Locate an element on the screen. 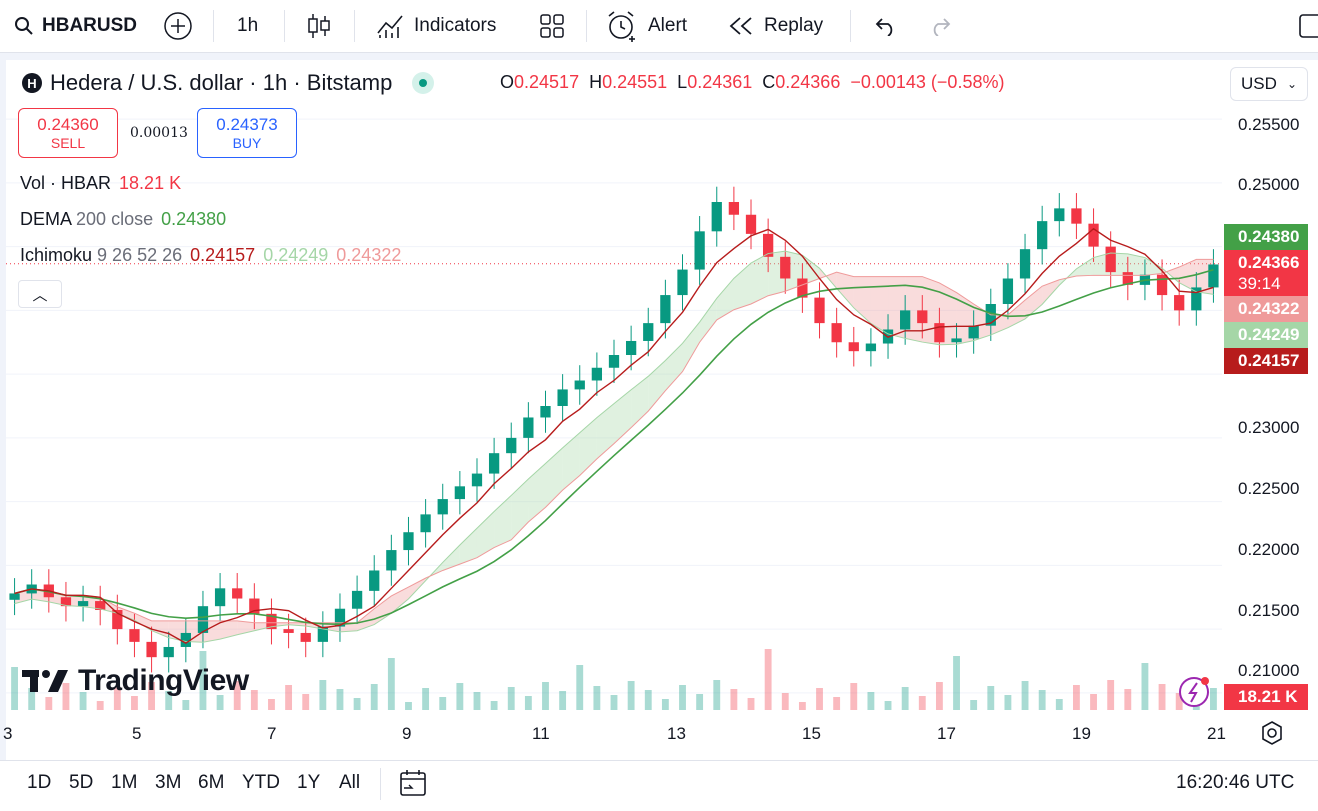 The width and height of the screenshot is (1318, 811). utc-clock: 16:20:46 UTC is located at coordinates (1235, 782).